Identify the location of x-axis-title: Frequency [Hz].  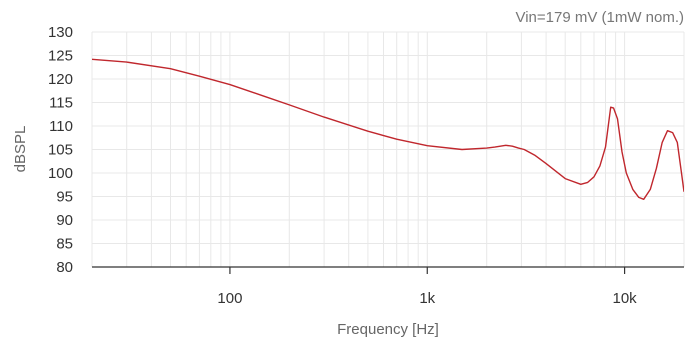
(388, 329).